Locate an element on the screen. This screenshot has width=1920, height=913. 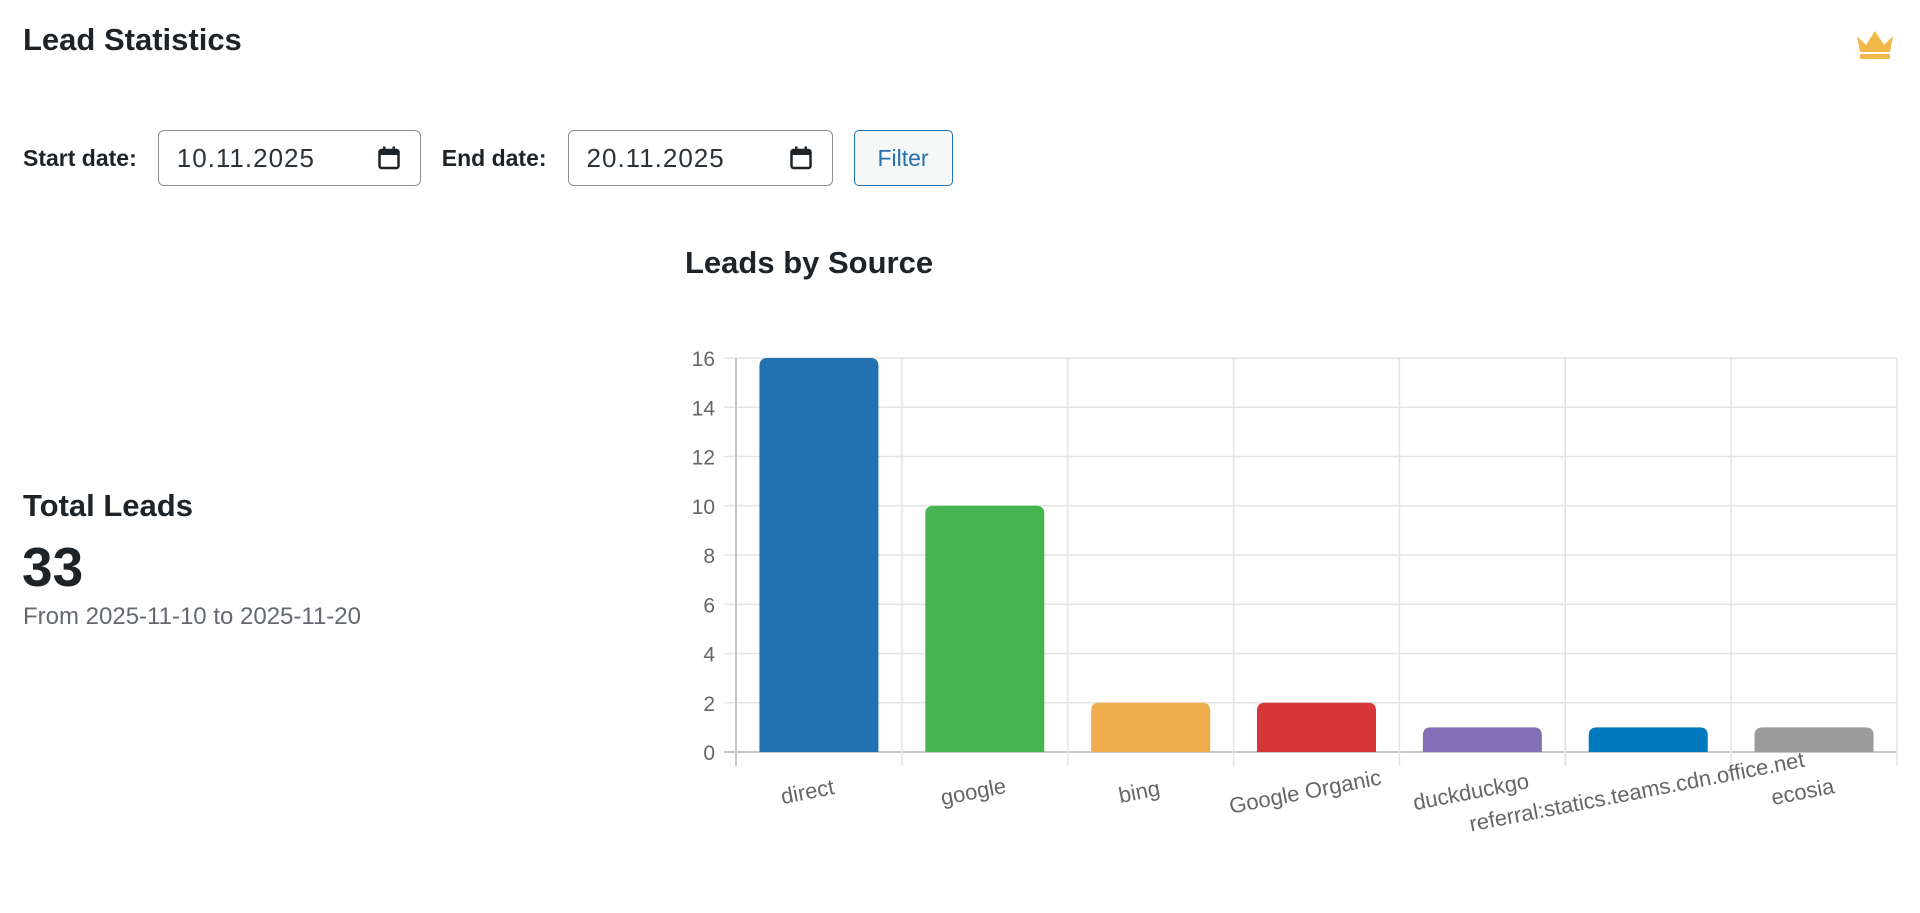
total-leads-range: From 2025-11-10 to 2025-11-20 is located at coordinates (192, 616).